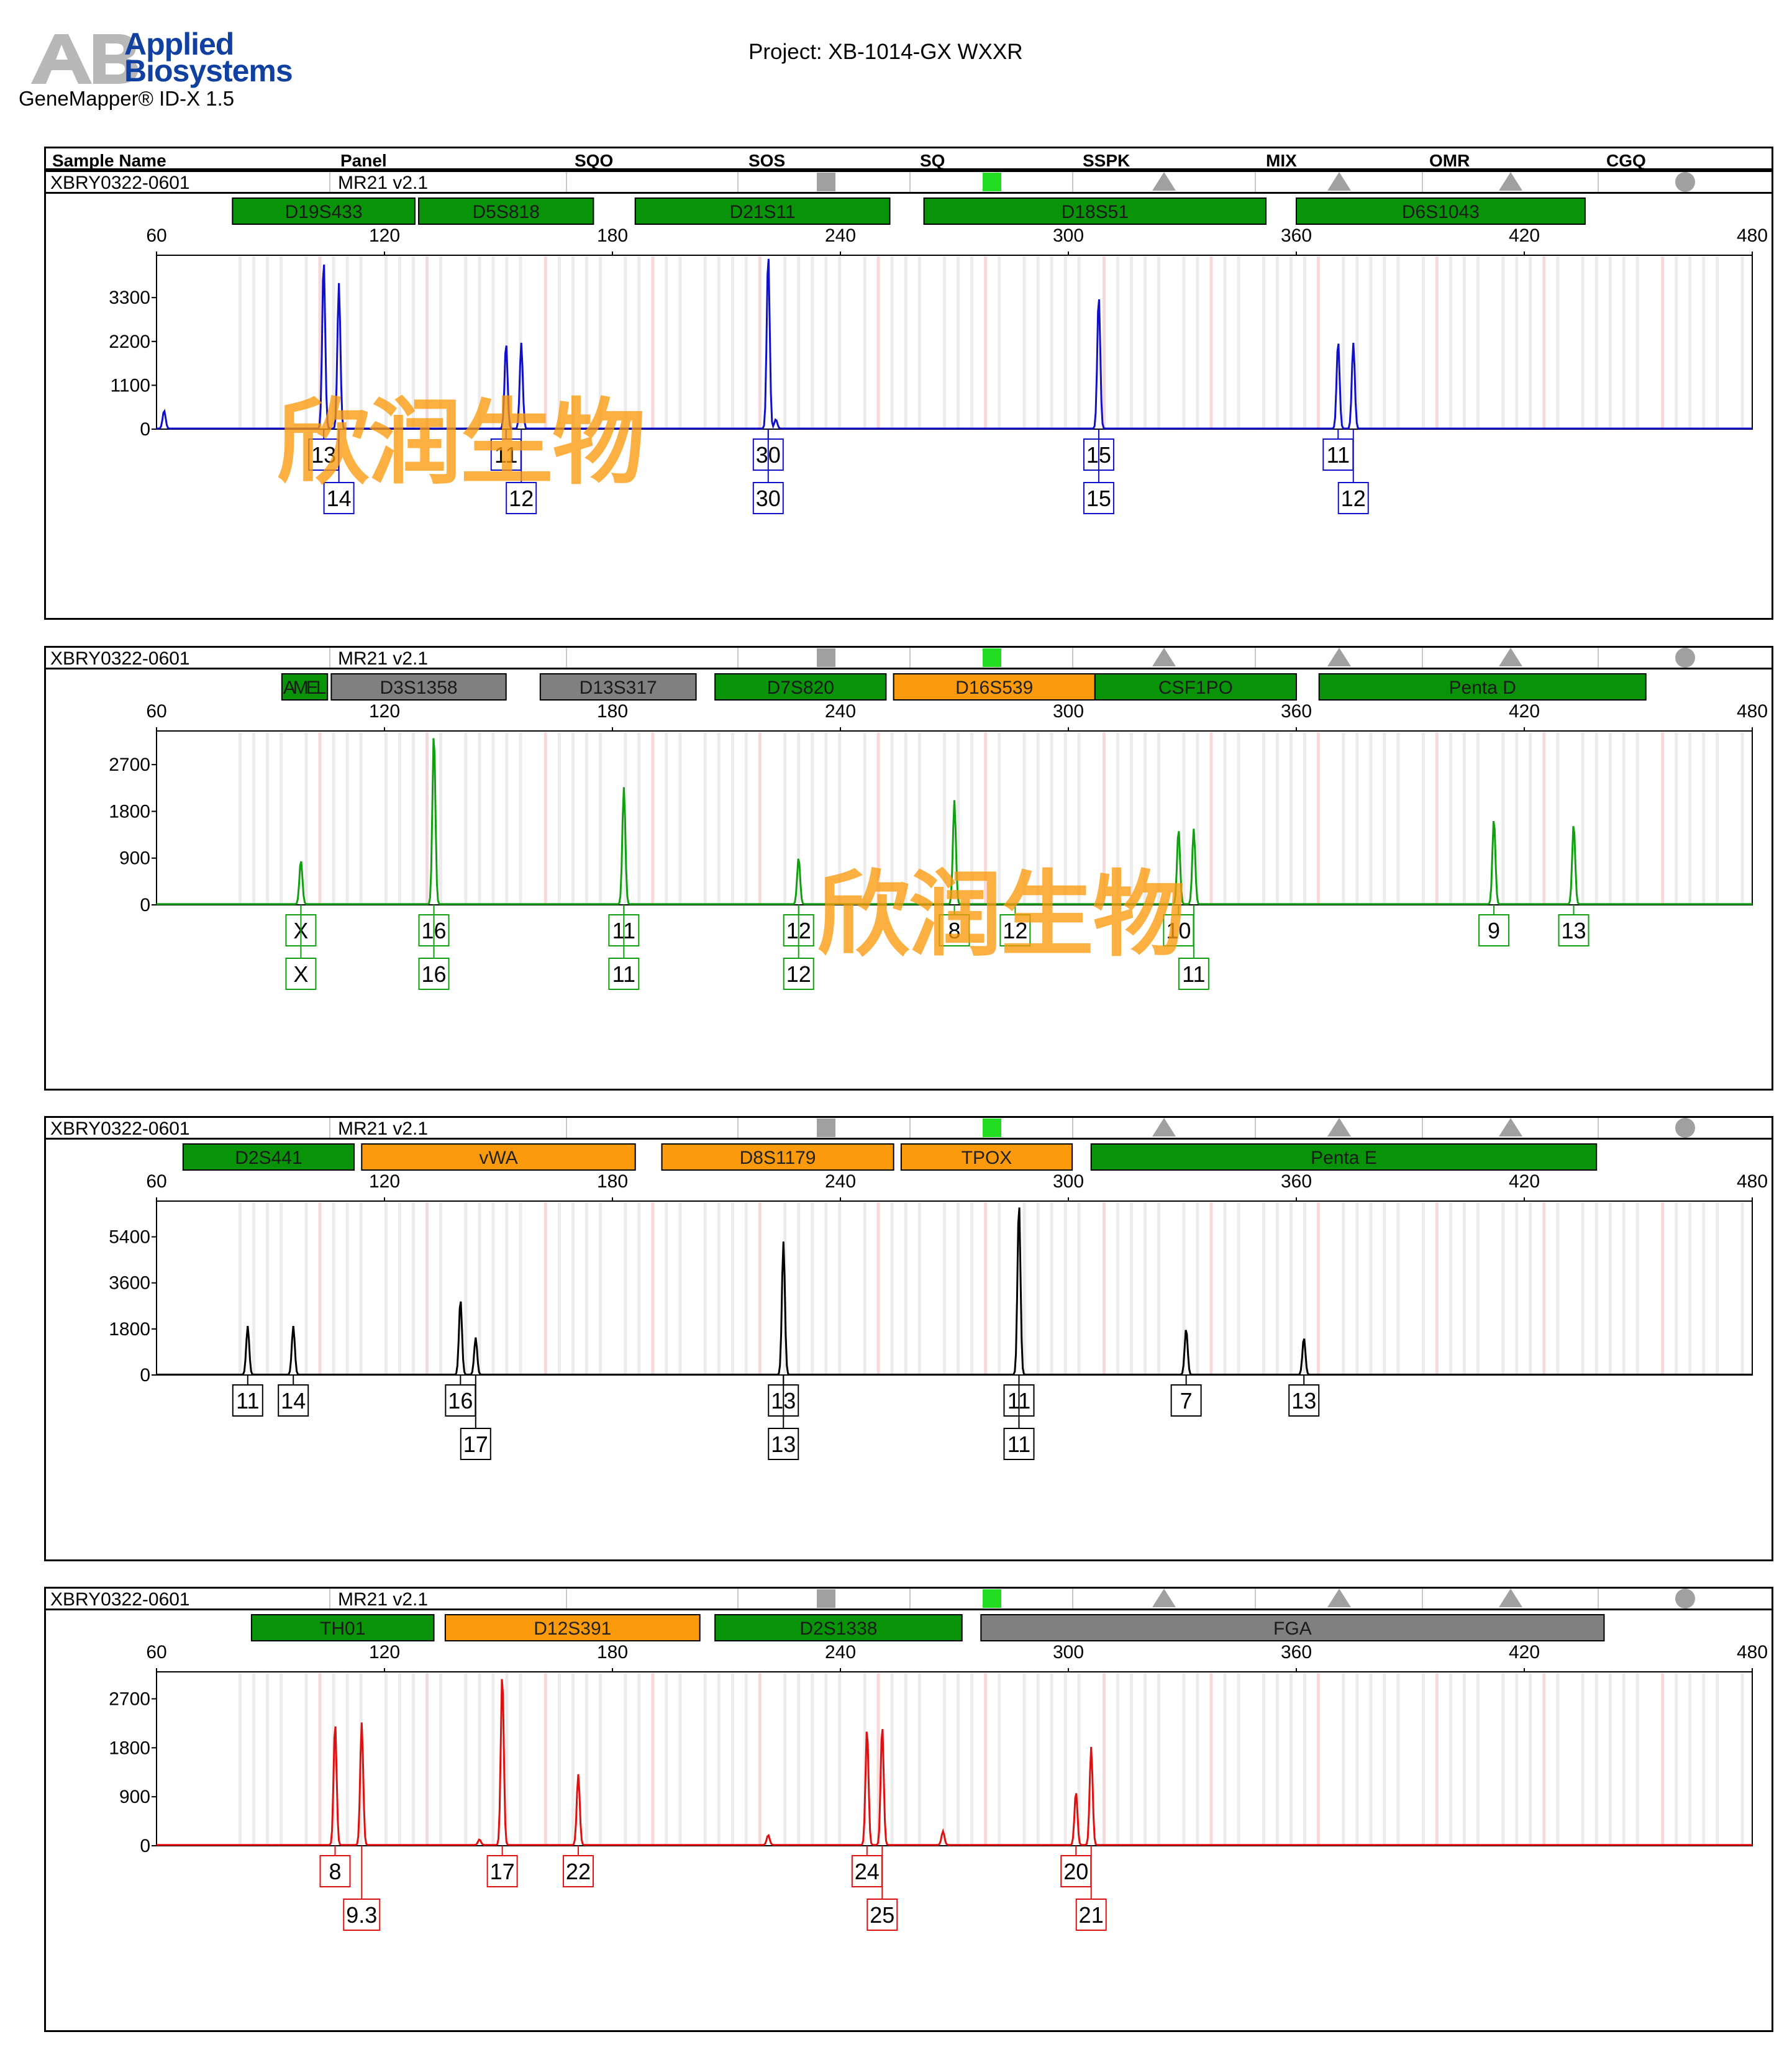 Image resolution: width=1792 pixels, height=2060 pixels. What do you see at coordinates (572, 1628) in the screenshot?
I see `marker-bin-d12s391` at bounding box center [572, 1628].